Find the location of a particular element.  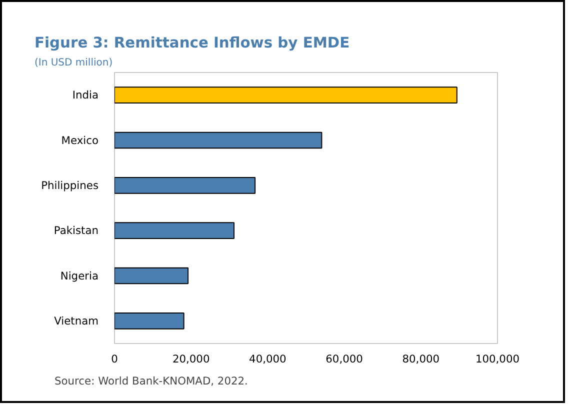

source-note: Source: World Bank-KNOMAD, 2022. is located at coordinates (151, 381).